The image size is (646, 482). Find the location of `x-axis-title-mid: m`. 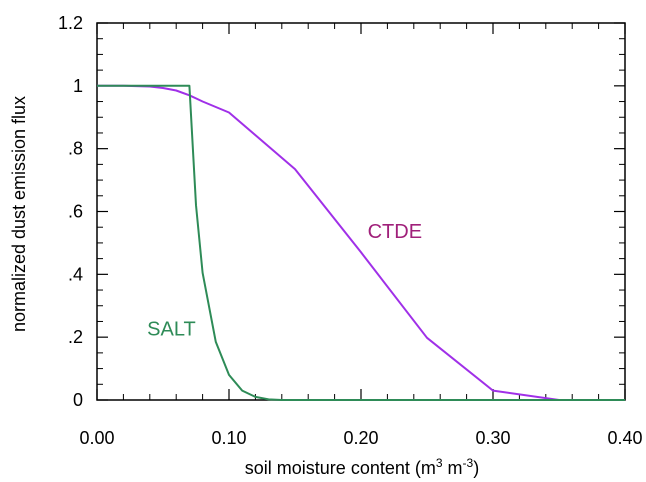

x-axis-title-mid: m is located at coordinates (453, 468).